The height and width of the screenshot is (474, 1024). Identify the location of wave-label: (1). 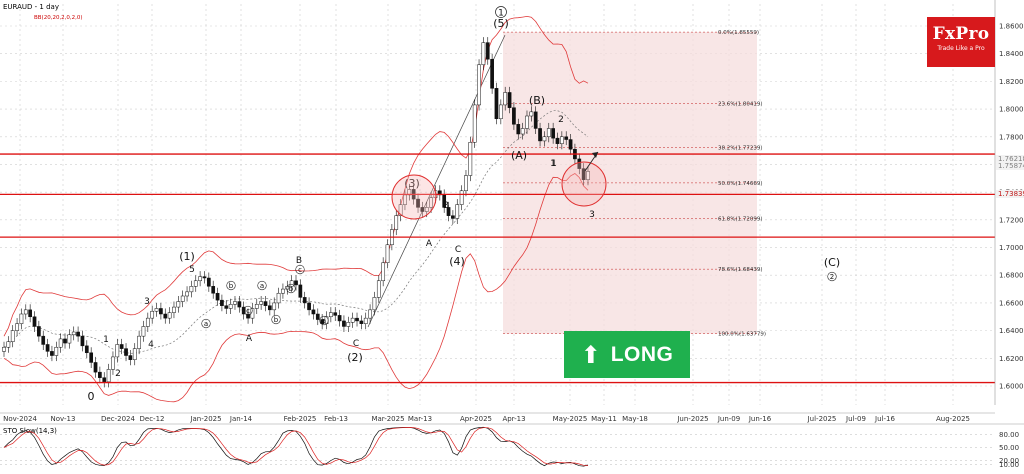
(187, 256).